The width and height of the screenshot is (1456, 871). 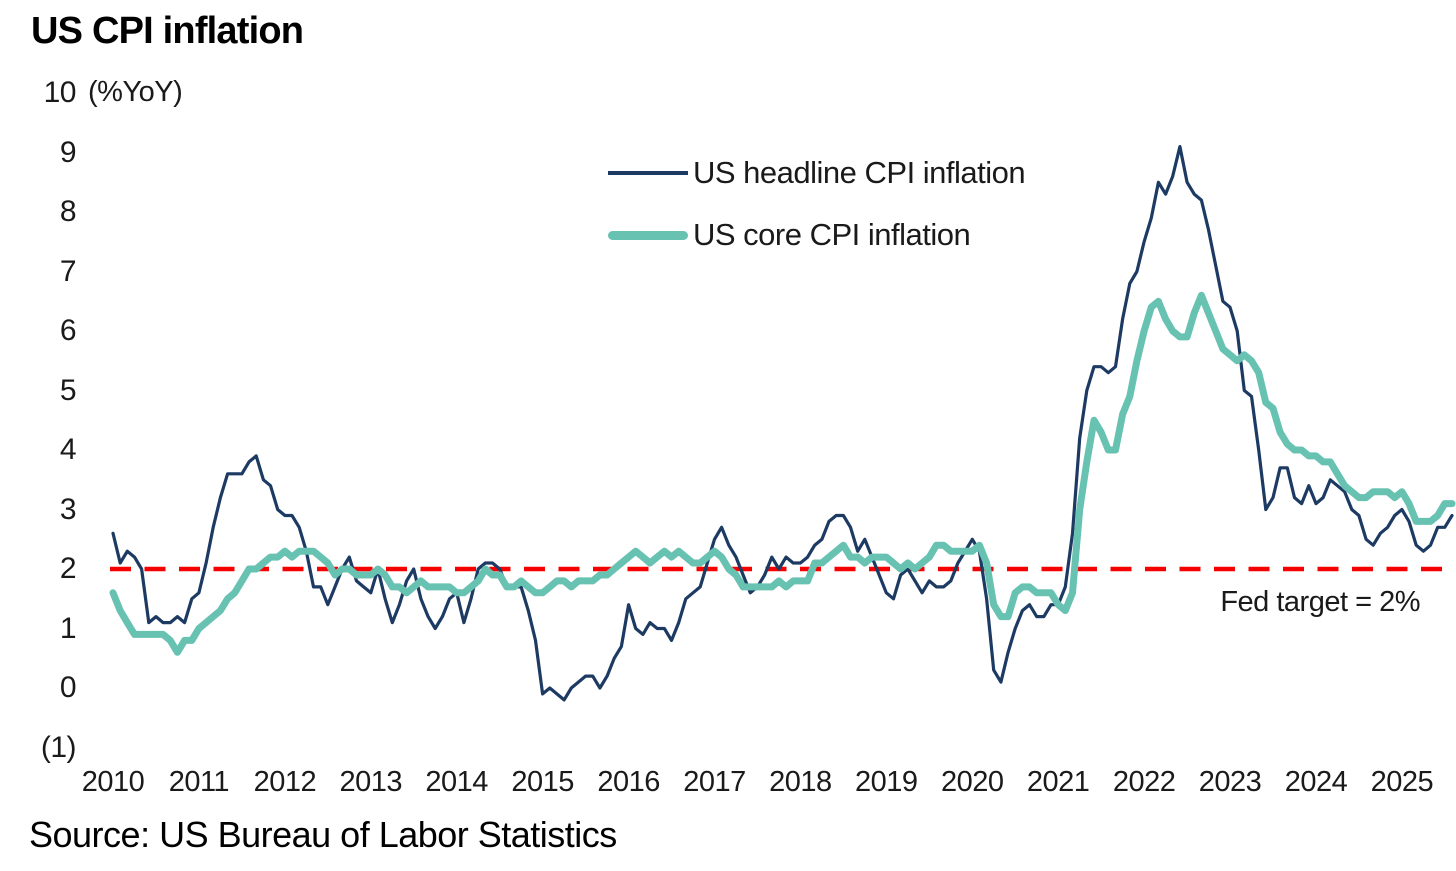 What do you see at coordinates (285, 782) in the screenshot?
I see `x-tick-label: 2012` at bounding box center [285, 782].